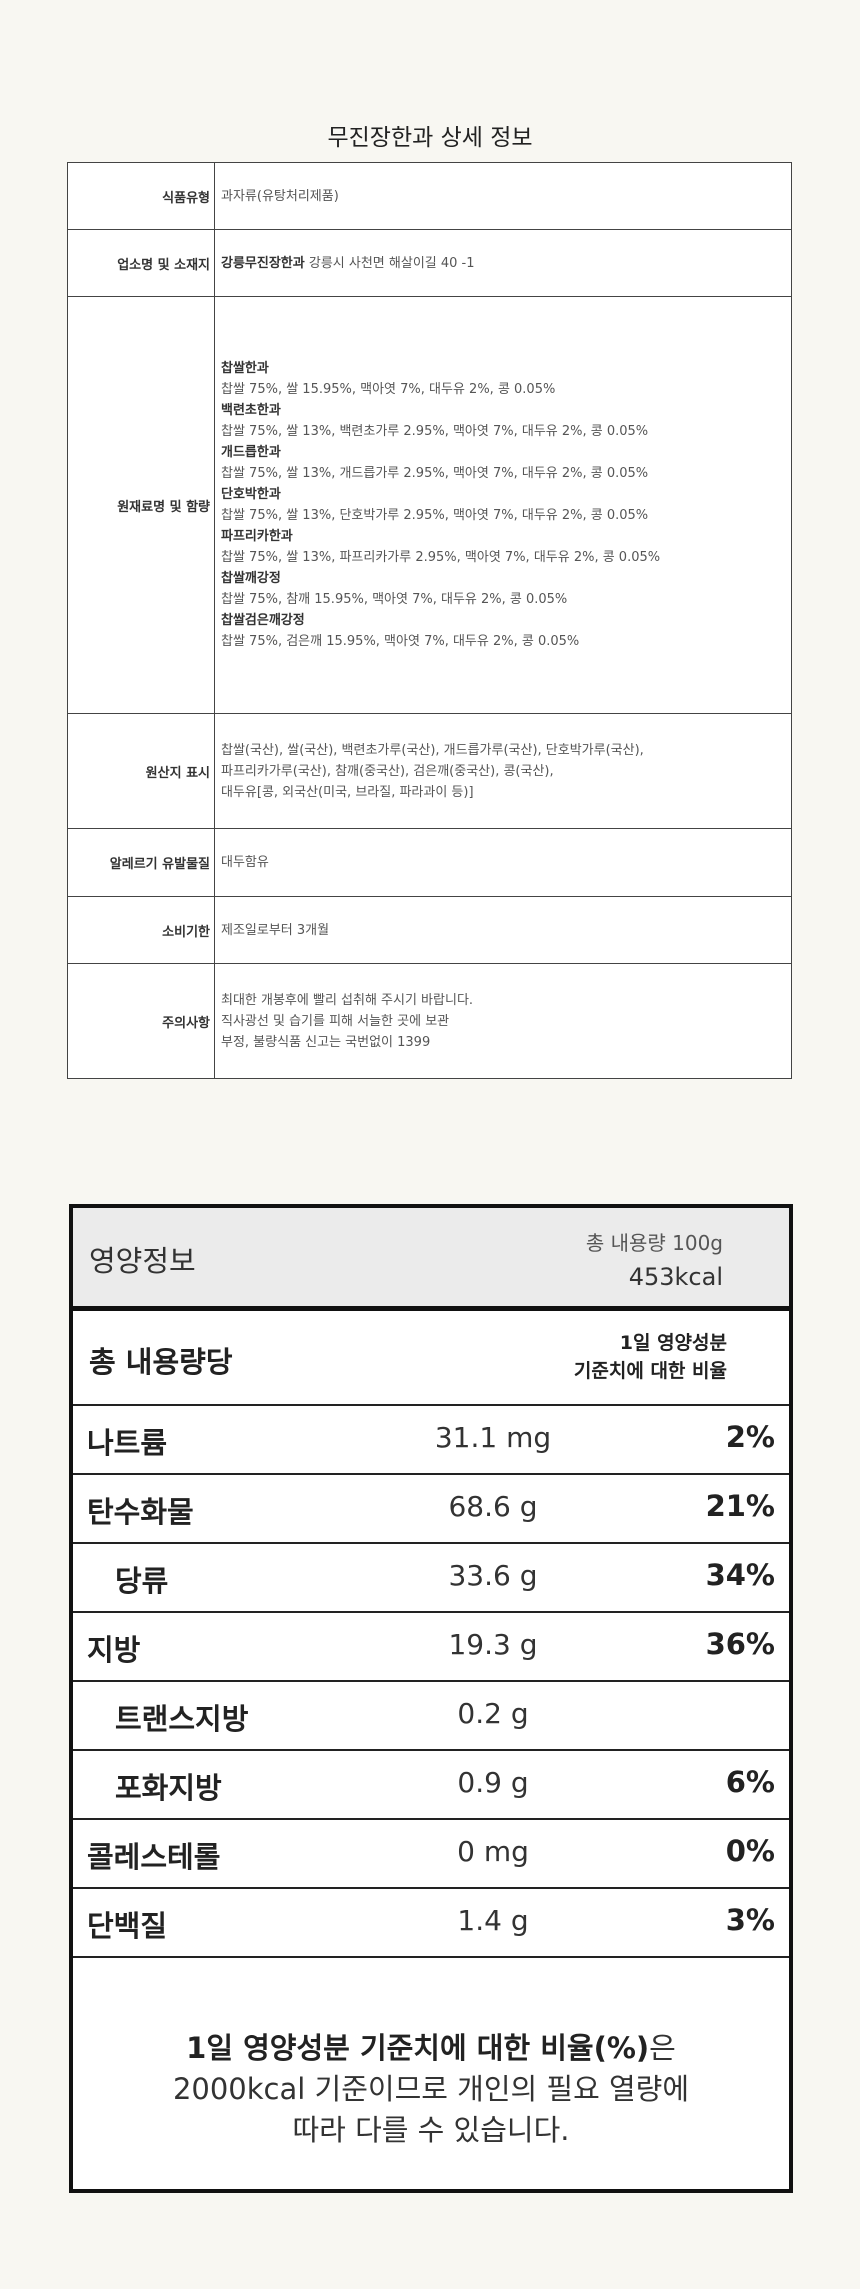 Image resolution: width=860 pixels, height=2289 pixels. I want to click on info-row-company: 업소명 및 소재지 강릉무진장한과 강릉시 사천면 해살이길 40 -1, so click(429, 263).